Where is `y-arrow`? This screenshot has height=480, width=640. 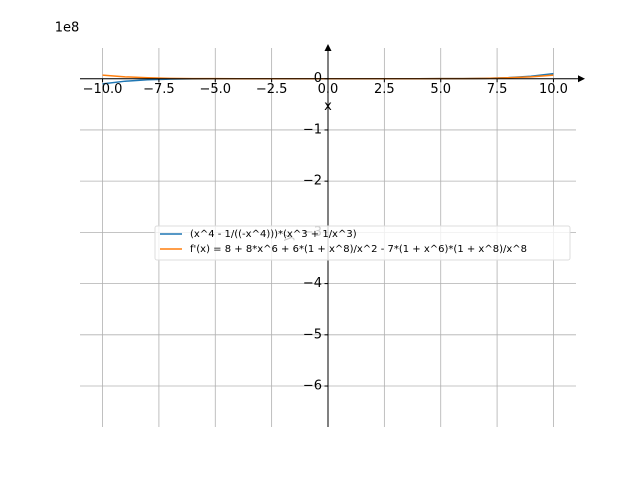 y-arrow is located at coordinates (328, 47).